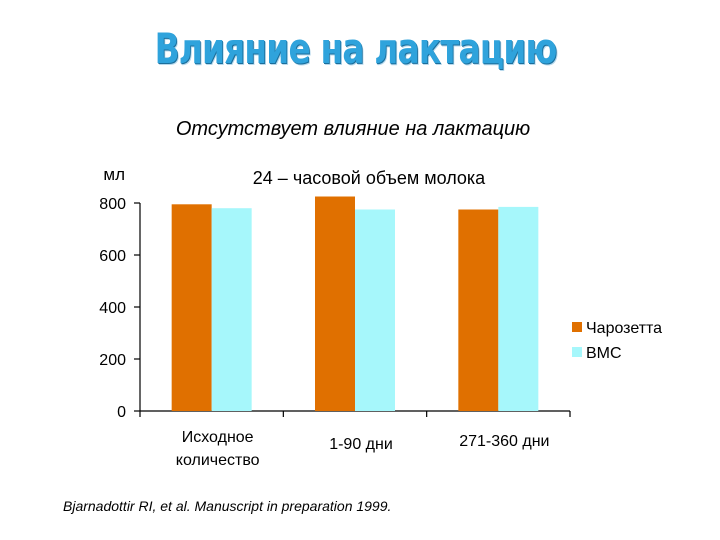  I want to click on chart-title: 24 – часовой объем молока, so click(369, 178).